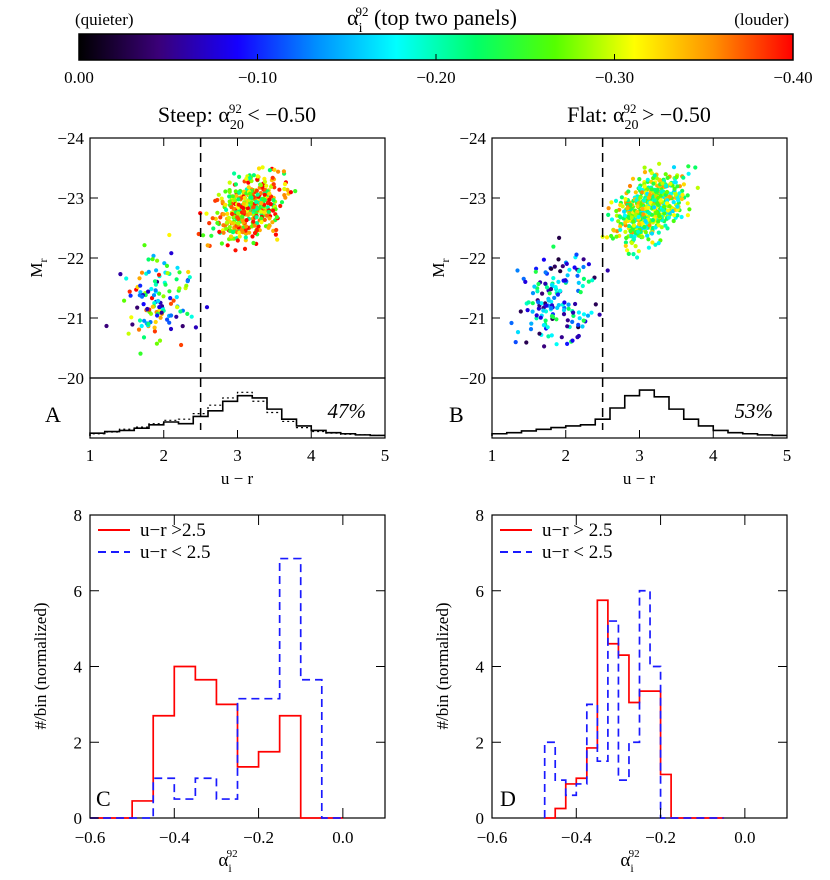  What do you see at coordinates (173, 530) in the screenshot?
I see `legend-label-1: u−r >2.5` at bounding box center [173, 530].